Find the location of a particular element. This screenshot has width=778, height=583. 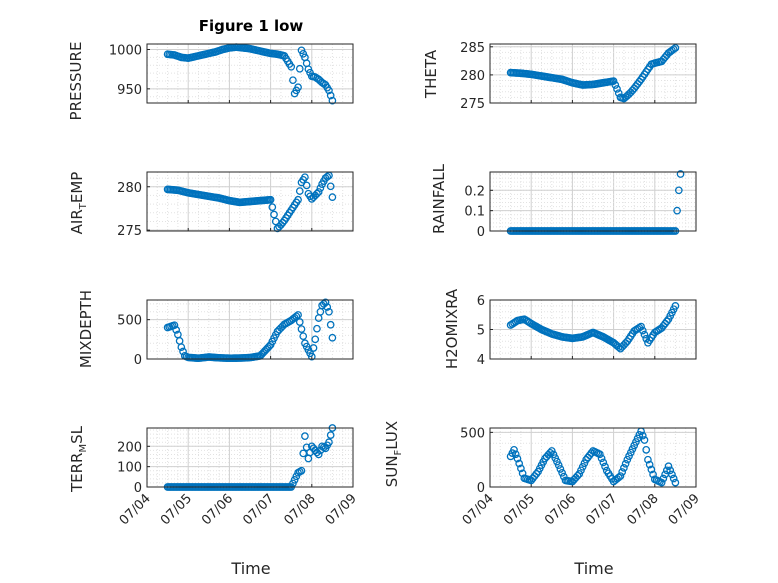

y-tick-label: 280 is located at coordinates (472, 76).